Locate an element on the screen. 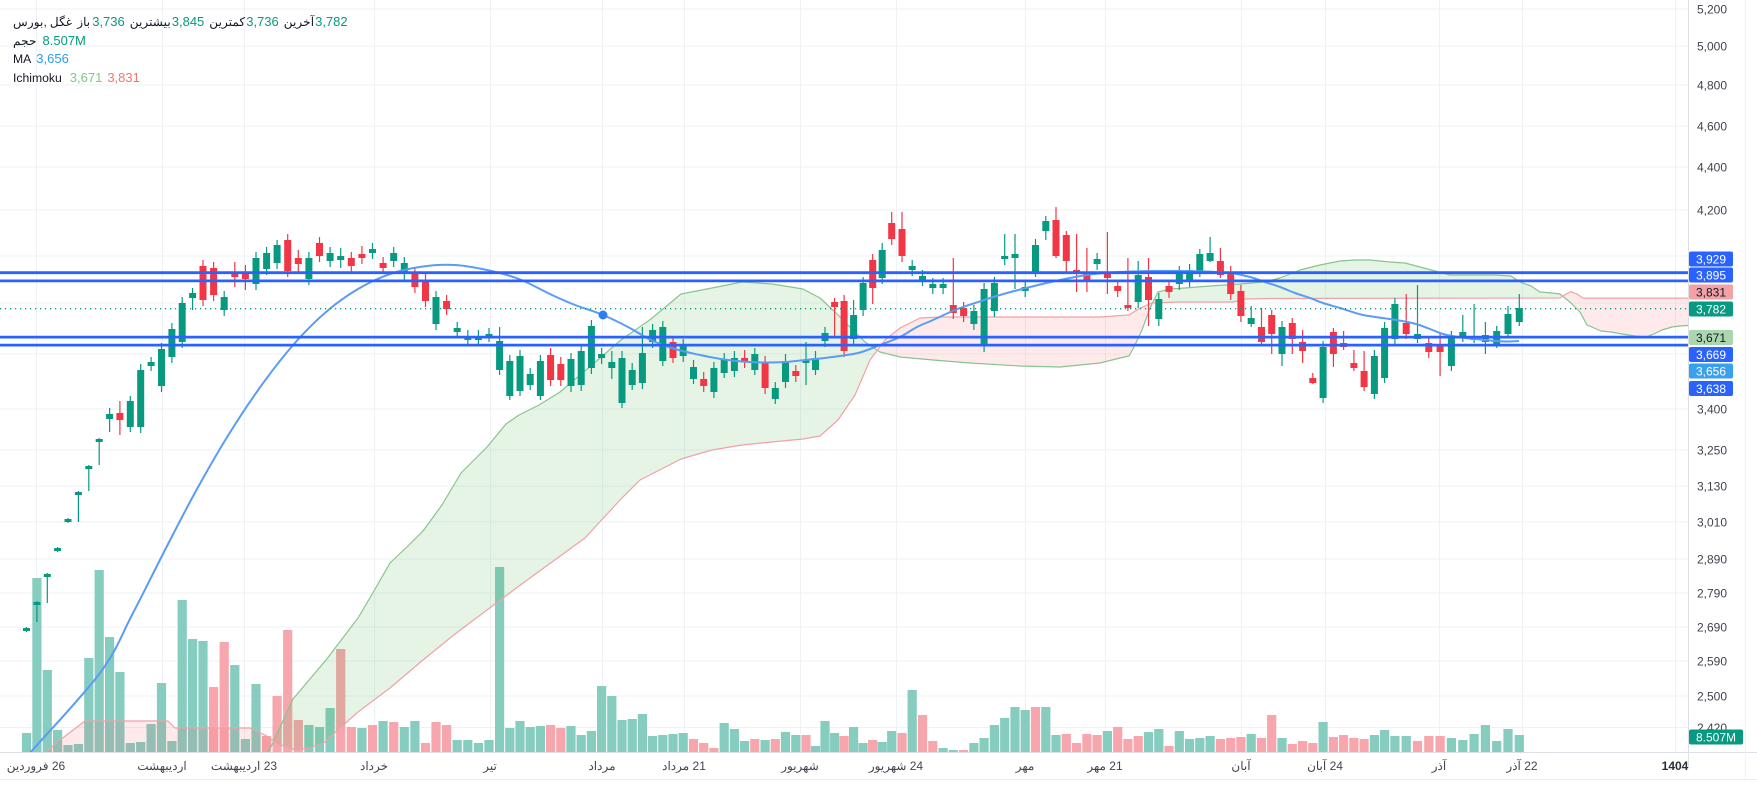 The image size is (1757, 790). svg-text: 4,800 is located at coordinates (1712, 86).